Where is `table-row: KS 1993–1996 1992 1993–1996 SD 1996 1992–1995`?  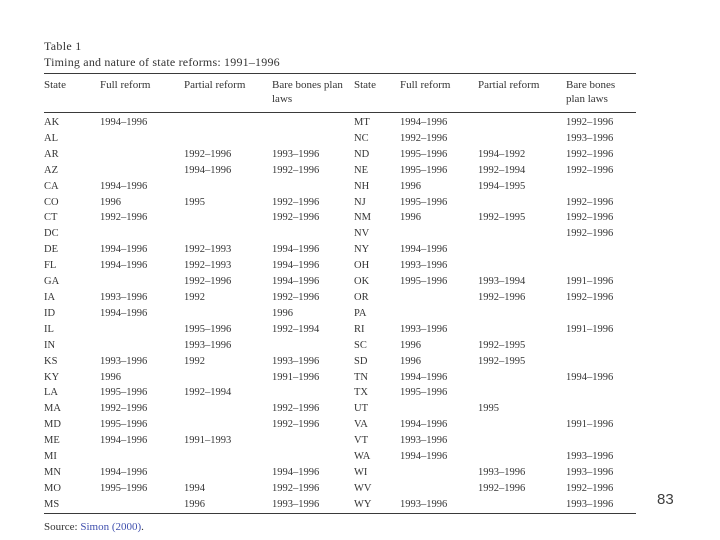 table-row: KS 1993–1996 1992 1993–1996 SD 1996 1992–1995 is located at coordinates (340, 362).